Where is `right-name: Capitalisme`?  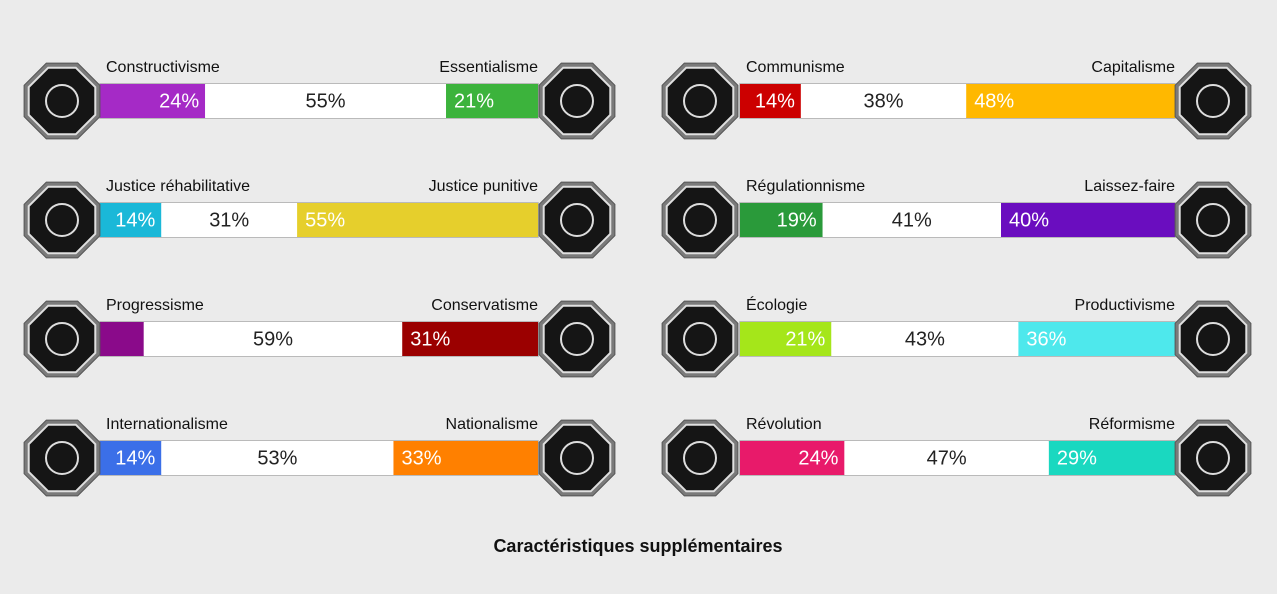
right-name: Capitalisme is located at coordinates (1133, 67).